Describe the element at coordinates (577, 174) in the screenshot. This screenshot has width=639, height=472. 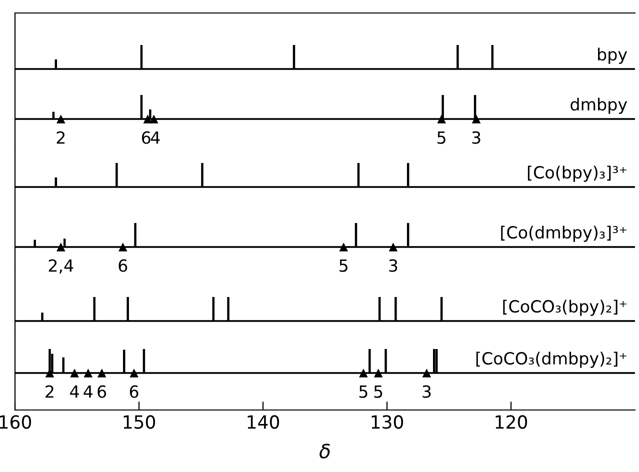
I see `text: [Co(bpy)₃]³⁺` at that location.